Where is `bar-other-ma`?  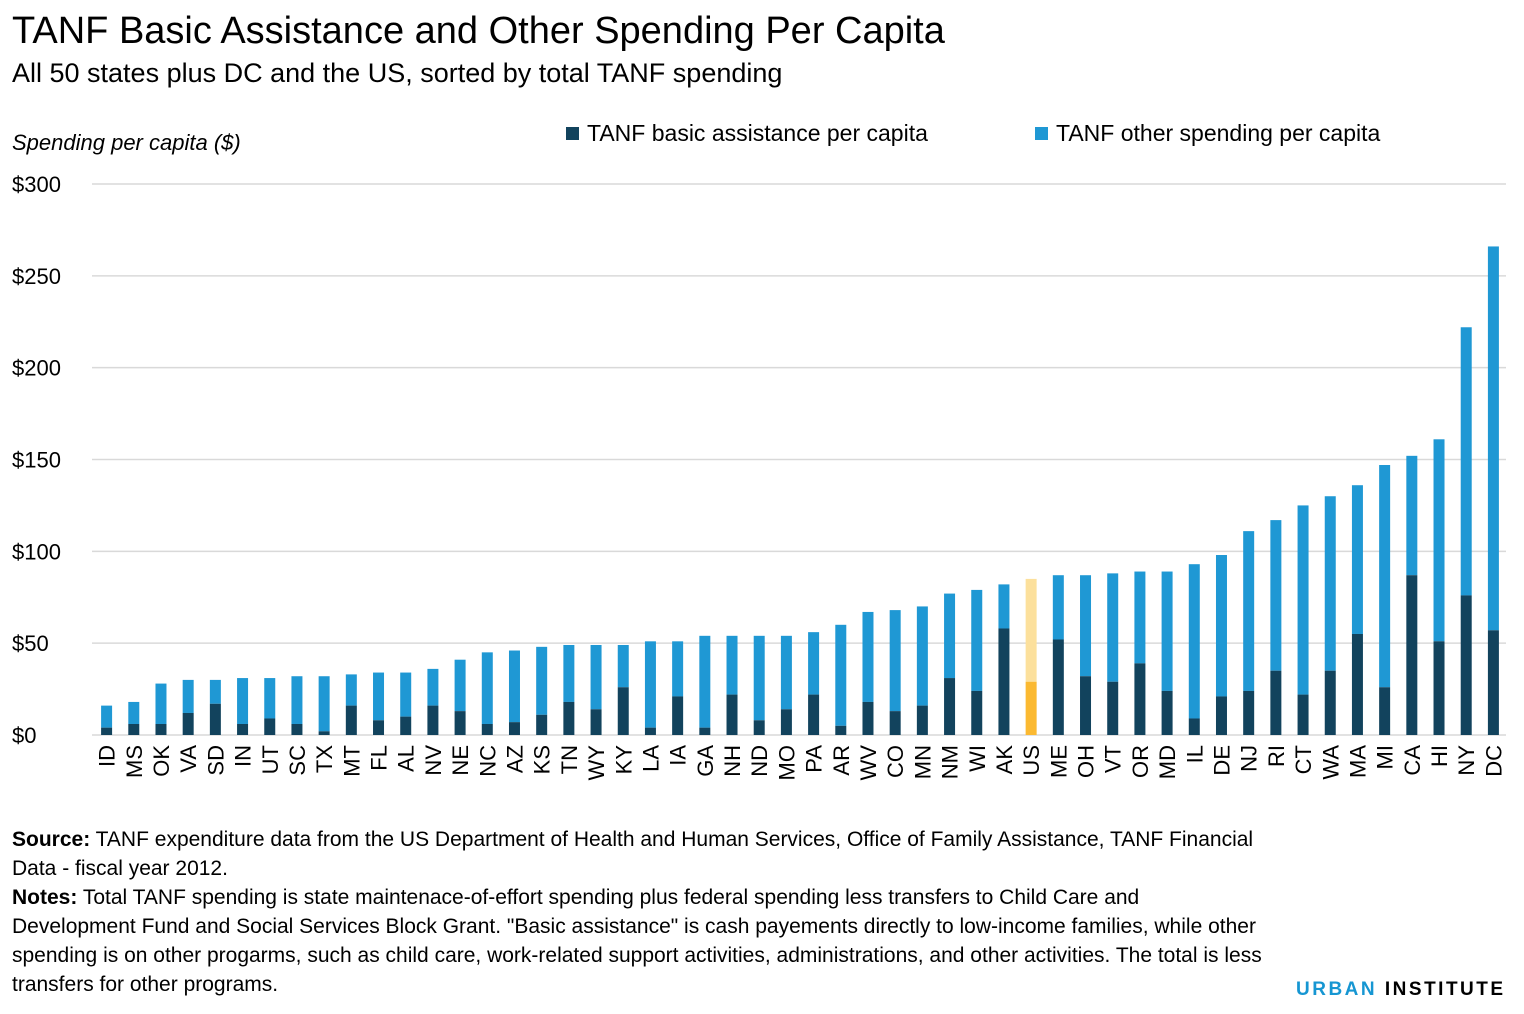 bar-other-ma is located at coordinates (1357, 559).